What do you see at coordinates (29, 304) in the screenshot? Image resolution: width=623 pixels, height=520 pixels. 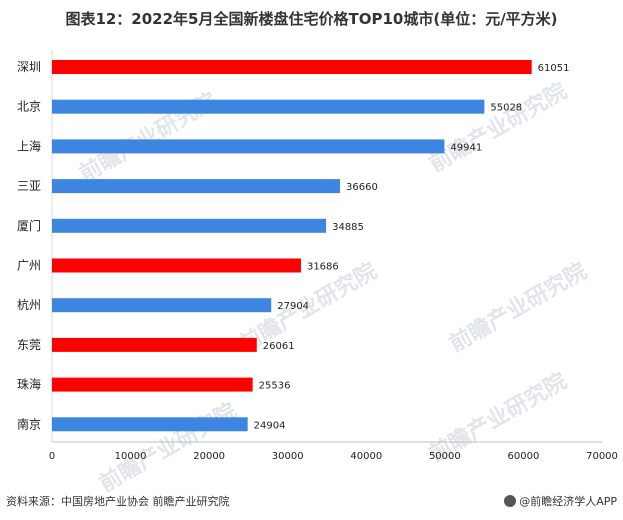 I see `y-category-label: 杭州` at bounding box center [29, 304].